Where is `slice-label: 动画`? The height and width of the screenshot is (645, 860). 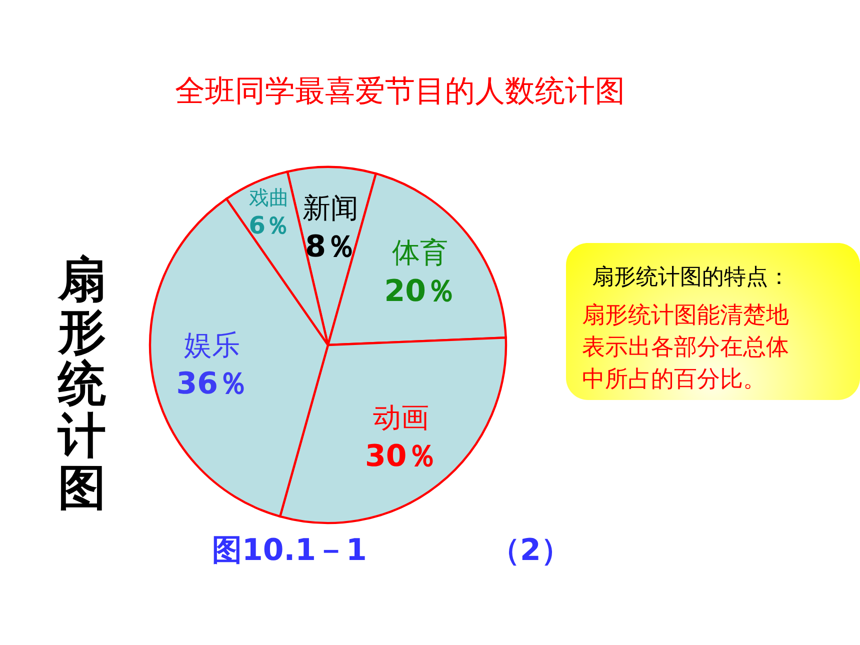
slice-label: 动画 is located at coordinates (400, 417).